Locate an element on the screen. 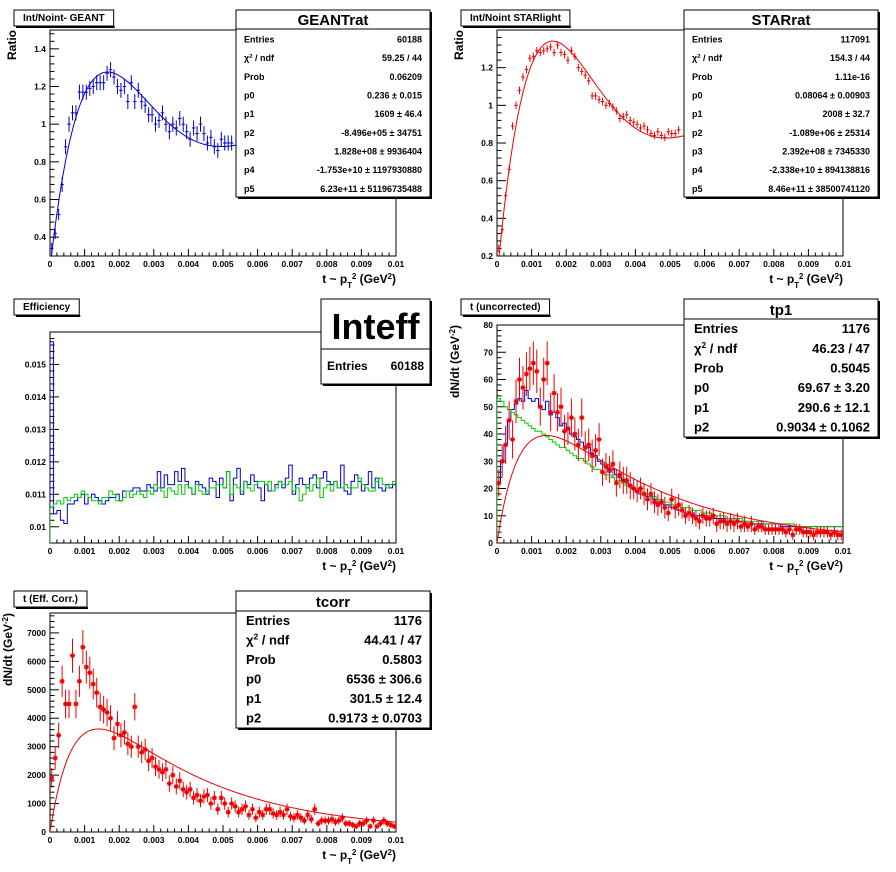 The image size is (896, 872). stats-value: 0.5803 is located at coordinates (402, 659).